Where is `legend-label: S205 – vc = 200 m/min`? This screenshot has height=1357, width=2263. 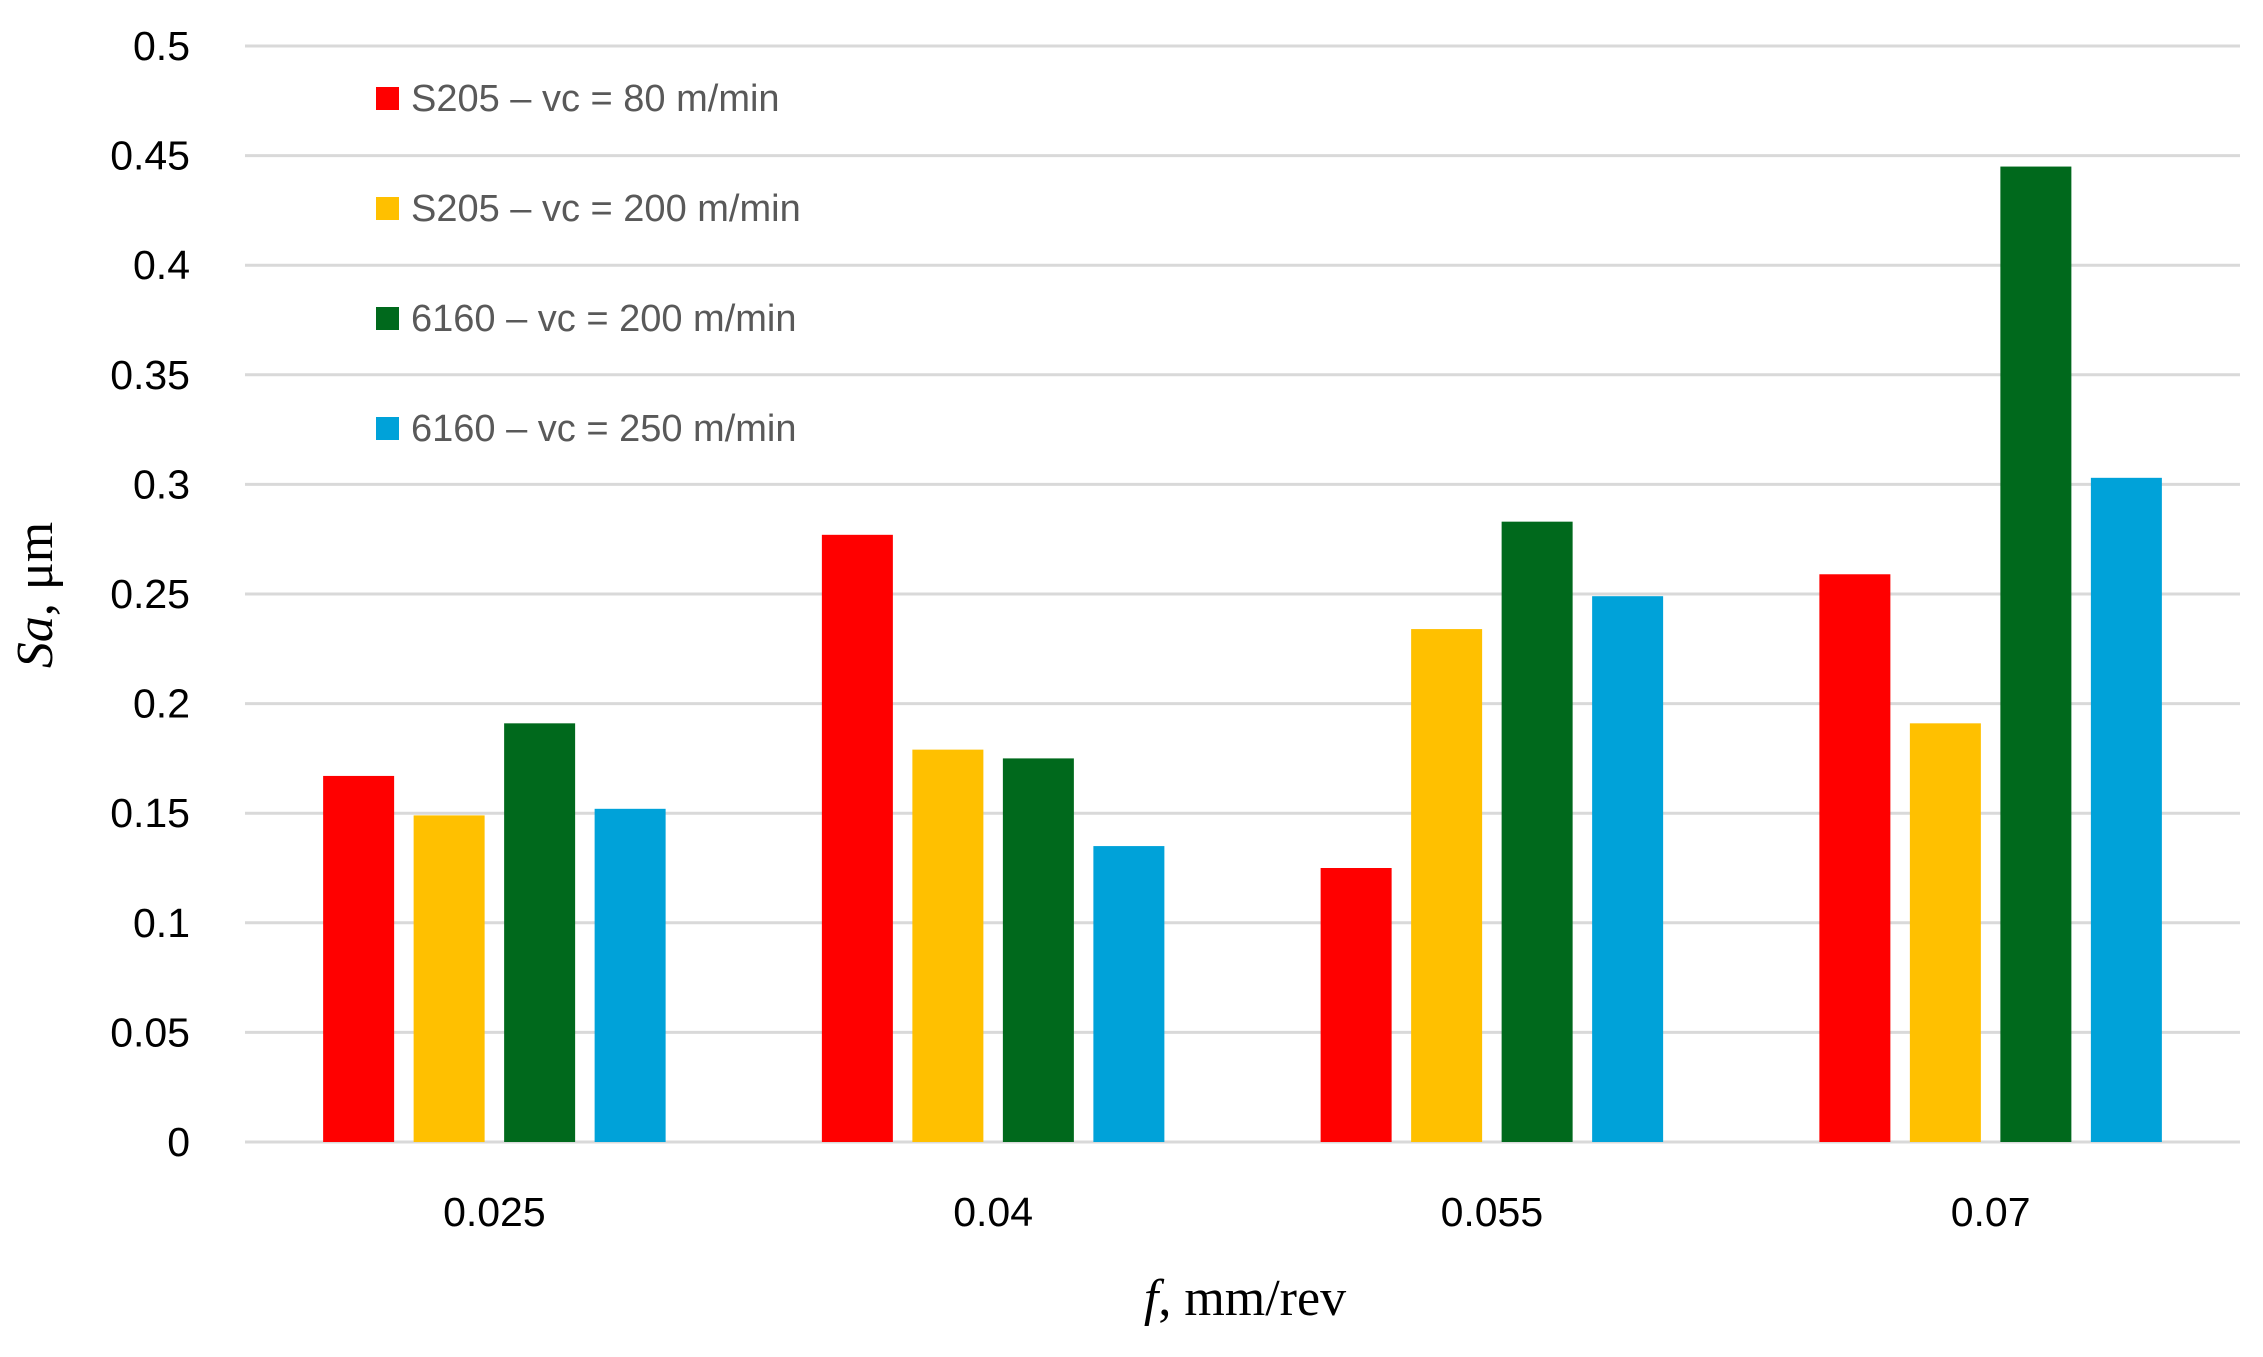 legend-label: S205 – vc = 200 m/min is located at coordinates (606, 209).